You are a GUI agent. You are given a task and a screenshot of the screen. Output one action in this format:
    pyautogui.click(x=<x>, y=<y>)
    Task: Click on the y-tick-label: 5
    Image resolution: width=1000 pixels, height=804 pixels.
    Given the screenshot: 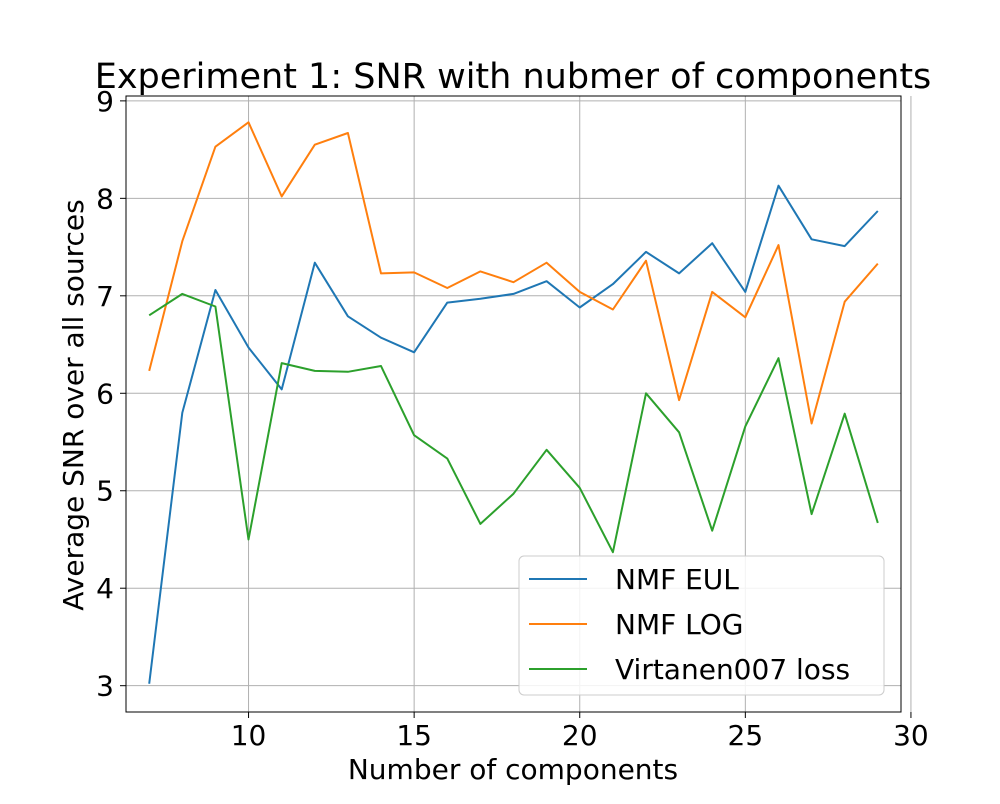 What is the action you would take?
    pyautogui.click(x=105, y=491)
    